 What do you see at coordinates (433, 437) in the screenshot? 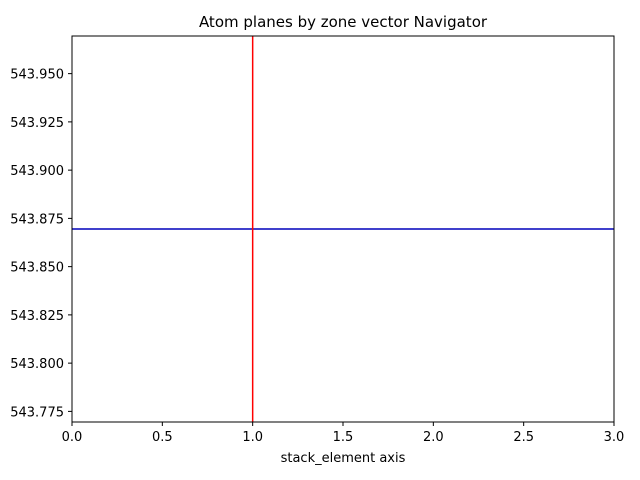
I see `x-tick-label: 2.0` at bounding box center [433, 437].